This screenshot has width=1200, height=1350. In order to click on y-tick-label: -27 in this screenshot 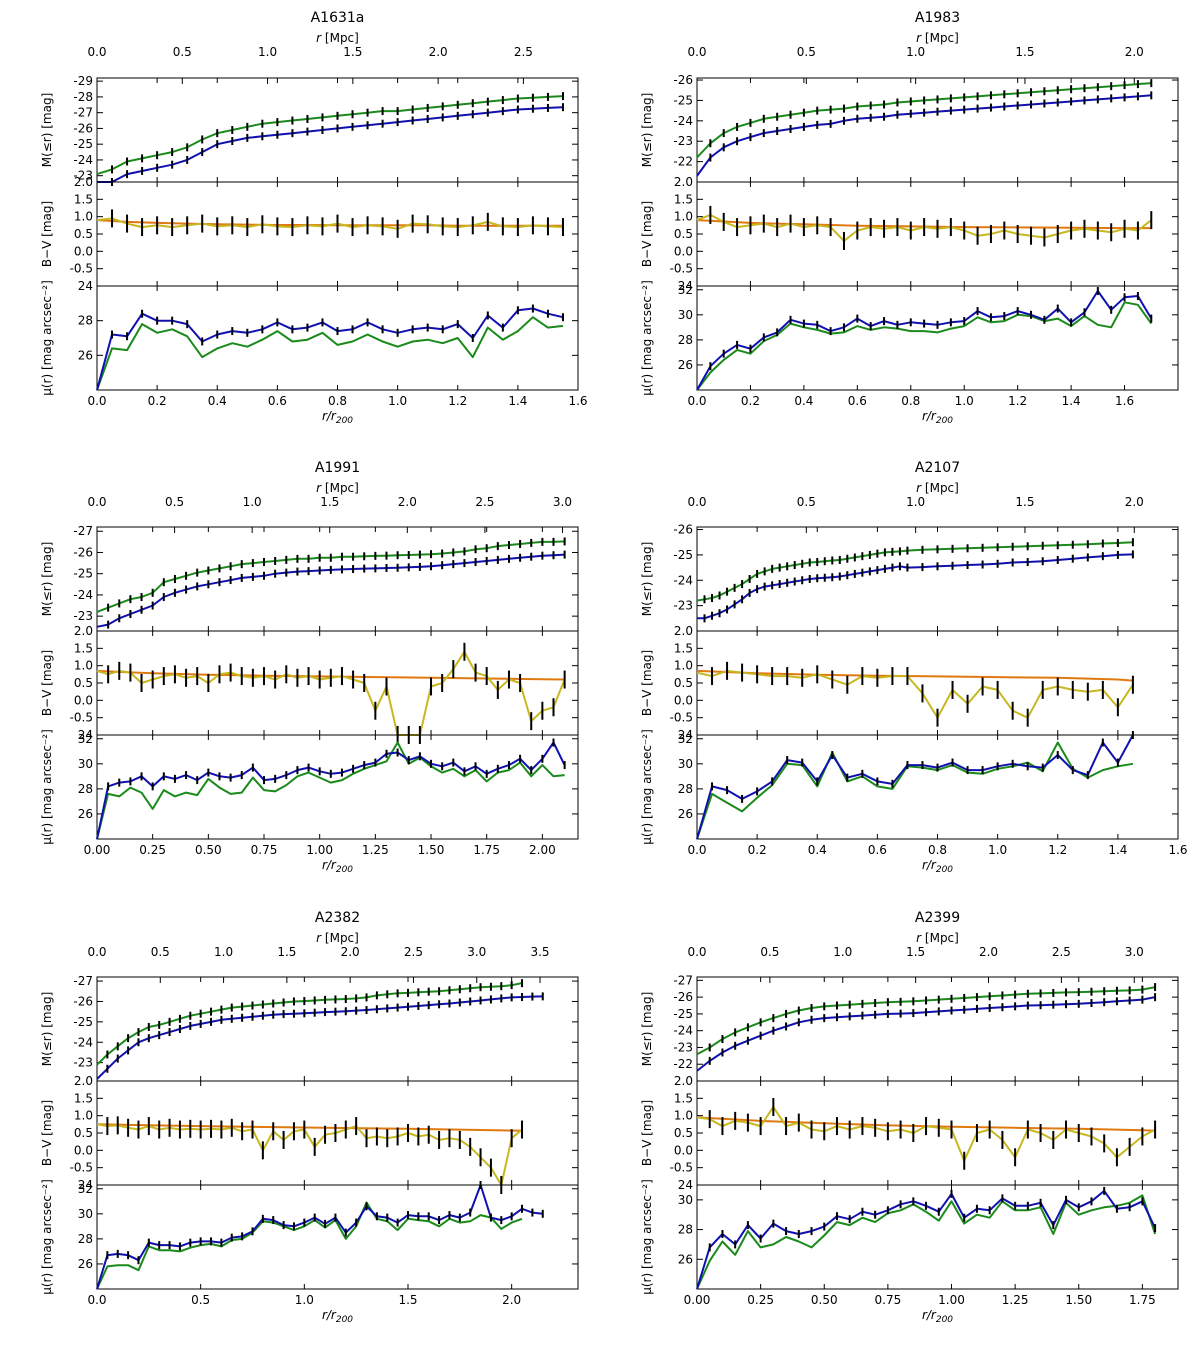, I will do `click(83, 531)`.